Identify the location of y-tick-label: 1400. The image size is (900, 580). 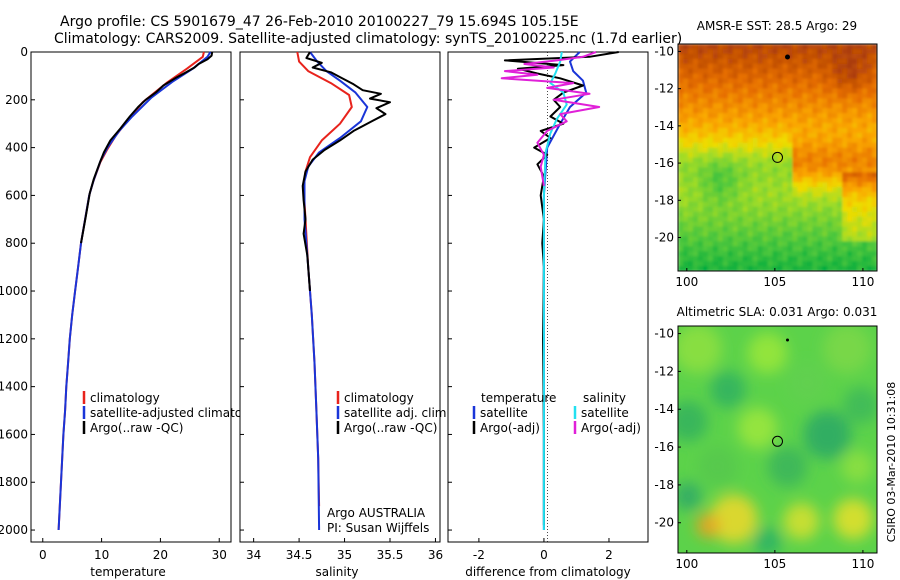
(14, 387).